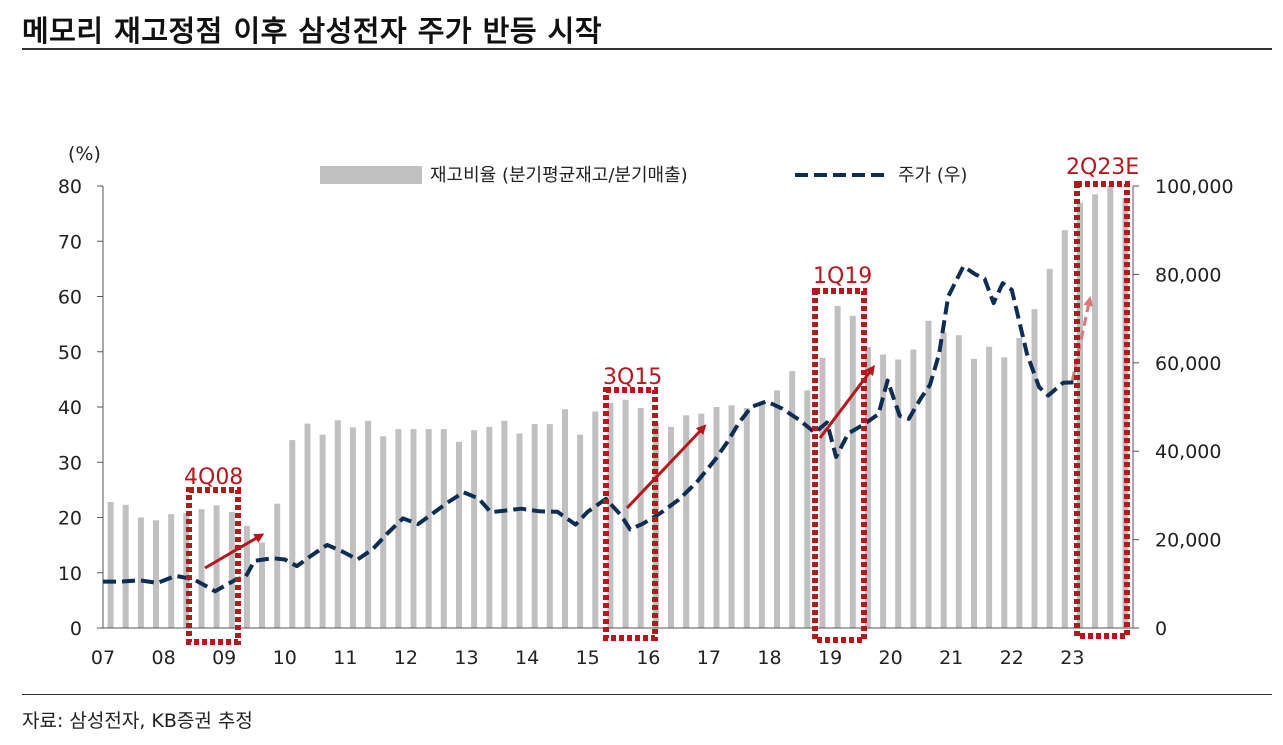  Describe the element at coordinates (1183, 408) in the screenshot. I see `right-y-ticks: 0 20,000 40,000 60,000 80,000 100,000` at that location.